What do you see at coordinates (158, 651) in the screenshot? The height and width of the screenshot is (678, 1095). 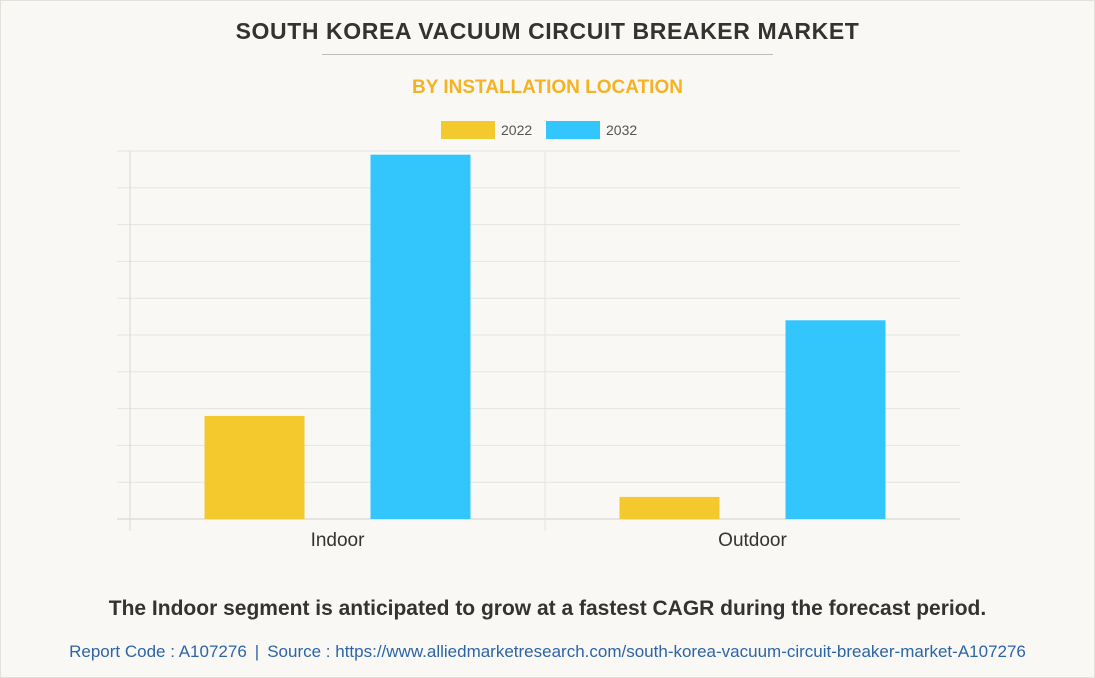 I see `report-code: Report Code : A107276` at bounding box center [158, 651].